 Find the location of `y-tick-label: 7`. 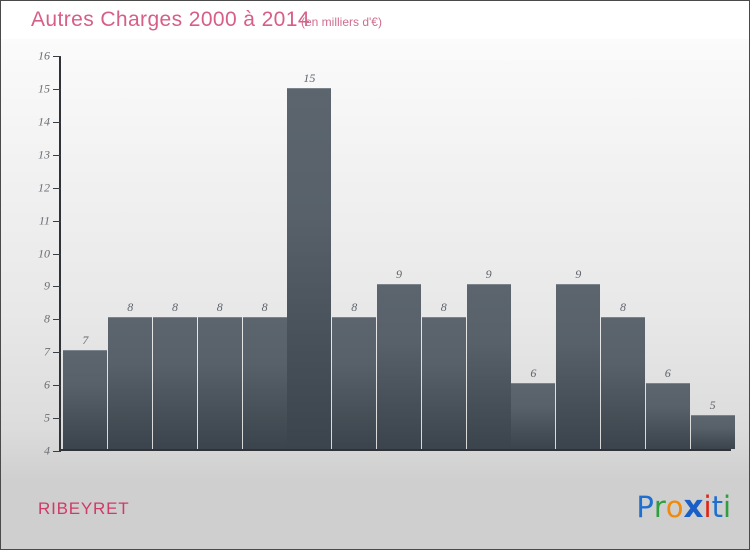

y-tick-label: 7 is located at coordinates (47, 351).